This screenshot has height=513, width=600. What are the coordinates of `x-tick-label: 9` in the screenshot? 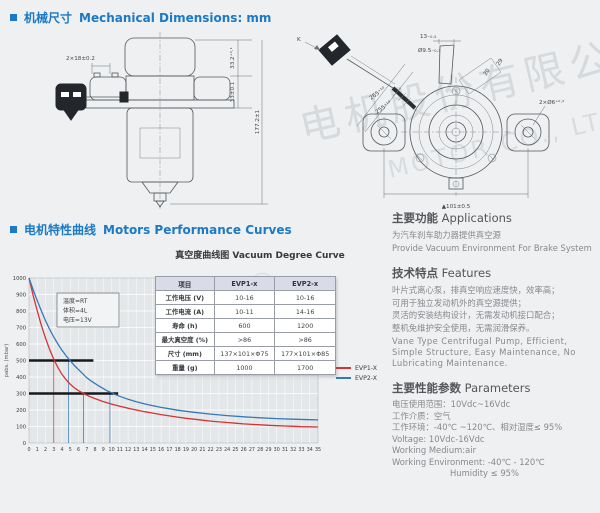 It's located at (103, 450).